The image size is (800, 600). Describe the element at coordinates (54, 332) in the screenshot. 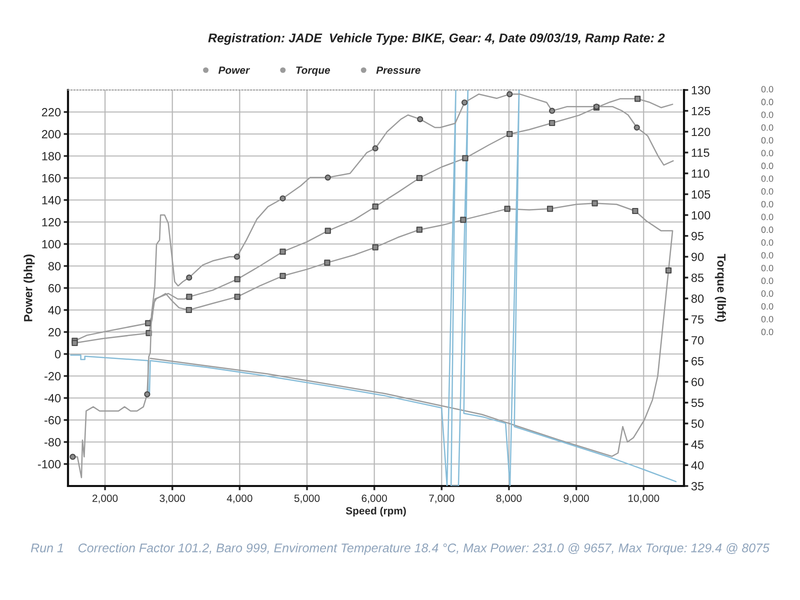

I see `y-tick-label: 20` at that location.